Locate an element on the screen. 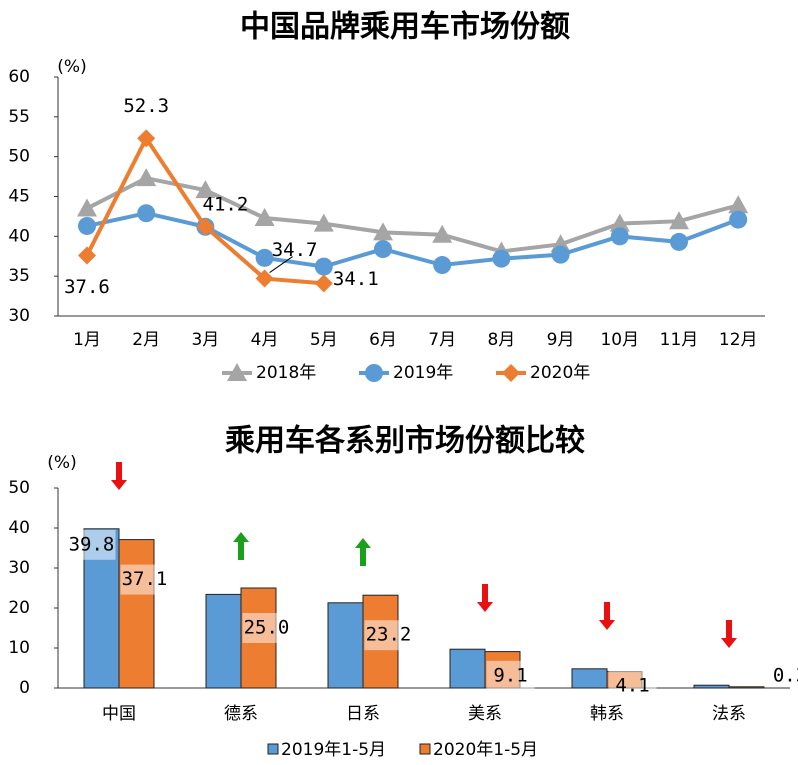 The image size is (798, 765). data-label: 0.3 is located at coordinates (785, 676).